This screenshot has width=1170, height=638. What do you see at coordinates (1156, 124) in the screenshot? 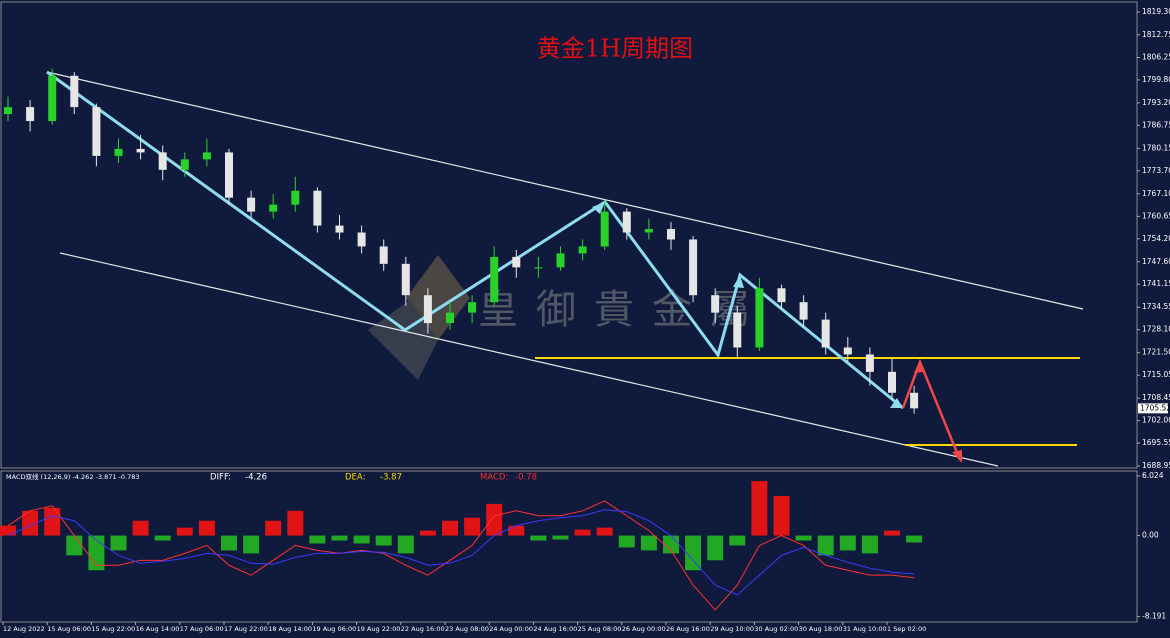
I see `y-tick-label: 1786.75` at bounding box center [1156, 124].